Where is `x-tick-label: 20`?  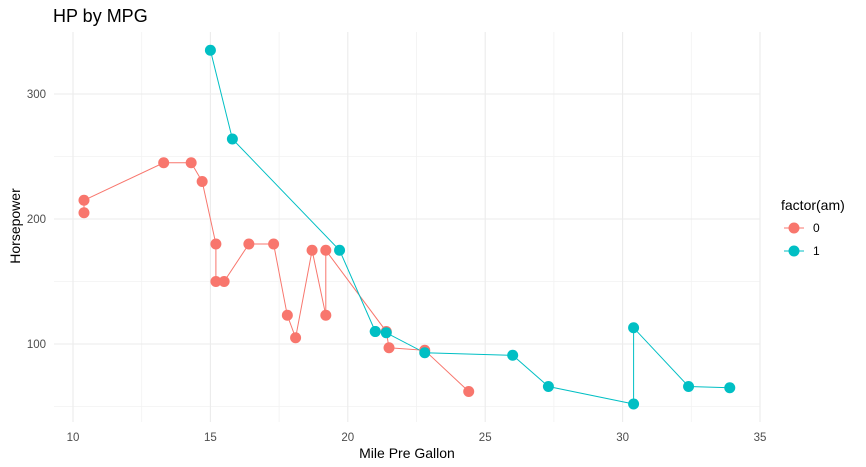
x-tick-label: 20 is located at coordinates (347, 438).